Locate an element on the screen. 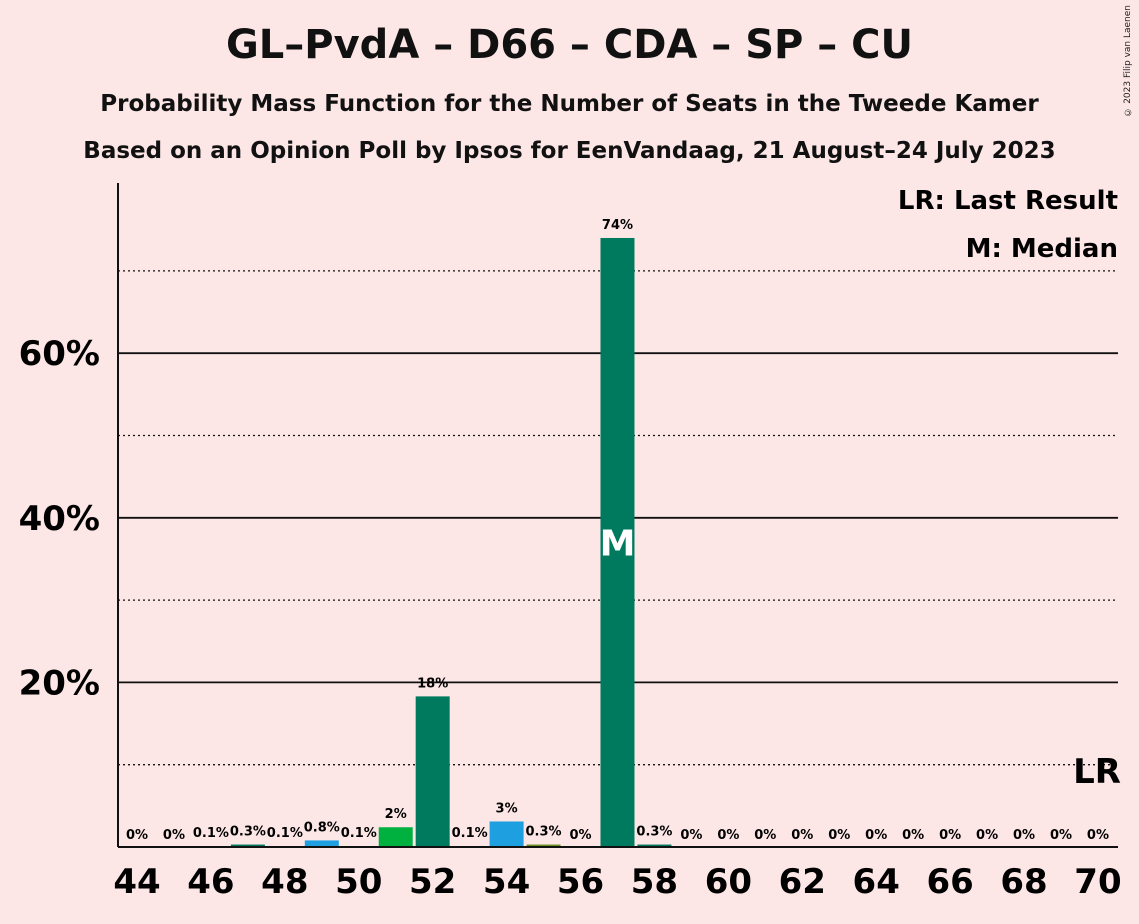  data-label: 2% is located at coordinates (396, 814).